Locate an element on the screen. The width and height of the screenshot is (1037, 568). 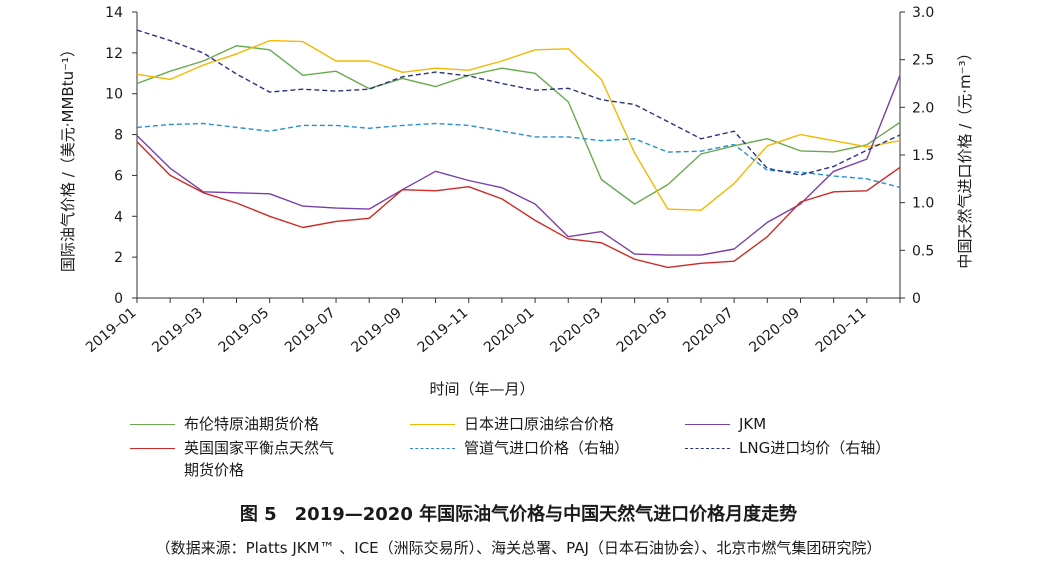
legend-swatch-lng is located at coordinates (707, 448).